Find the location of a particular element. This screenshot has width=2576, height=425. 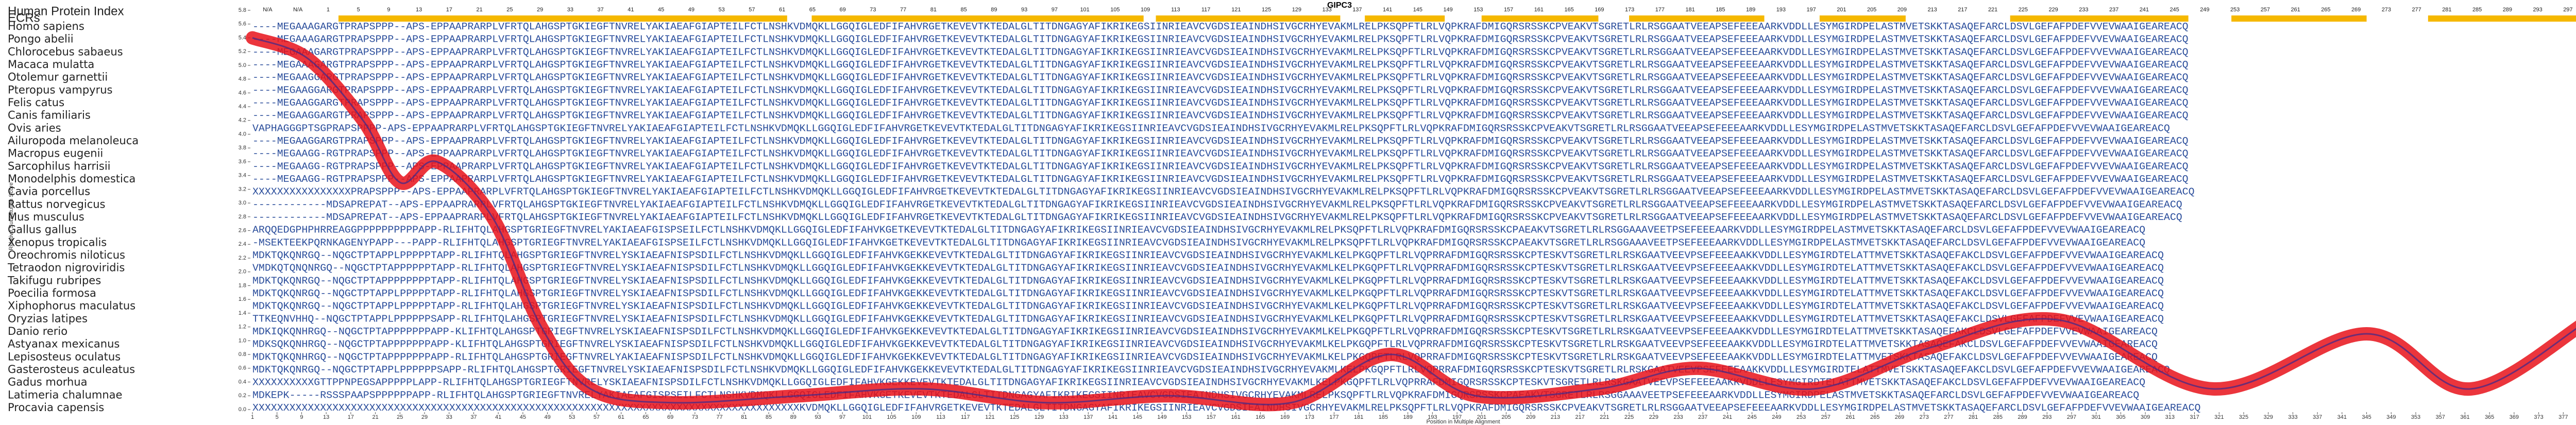

x-tick-label: 373 is located at coordinates (2538, 417).